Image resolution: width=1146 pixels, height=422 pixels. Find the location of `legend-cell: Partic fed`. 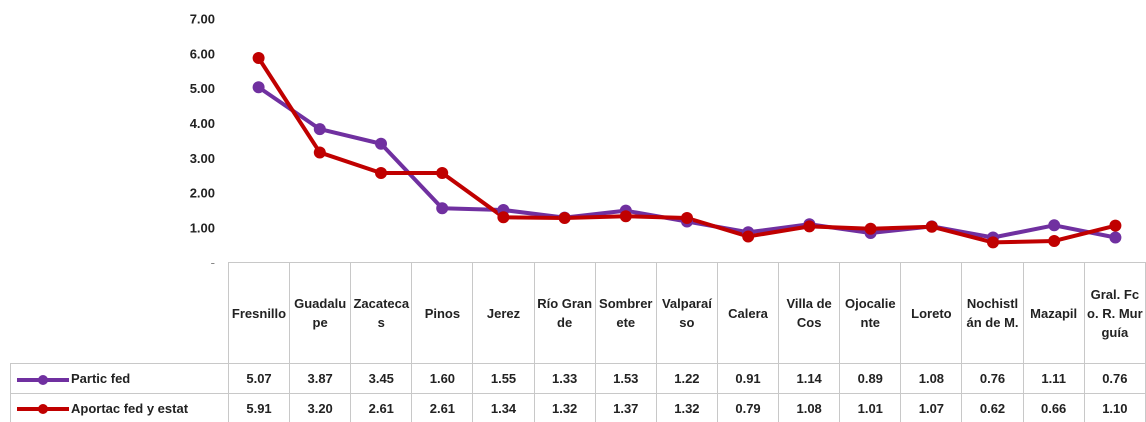

legend-cell: Partic fed is located at coordinates (119, 378).